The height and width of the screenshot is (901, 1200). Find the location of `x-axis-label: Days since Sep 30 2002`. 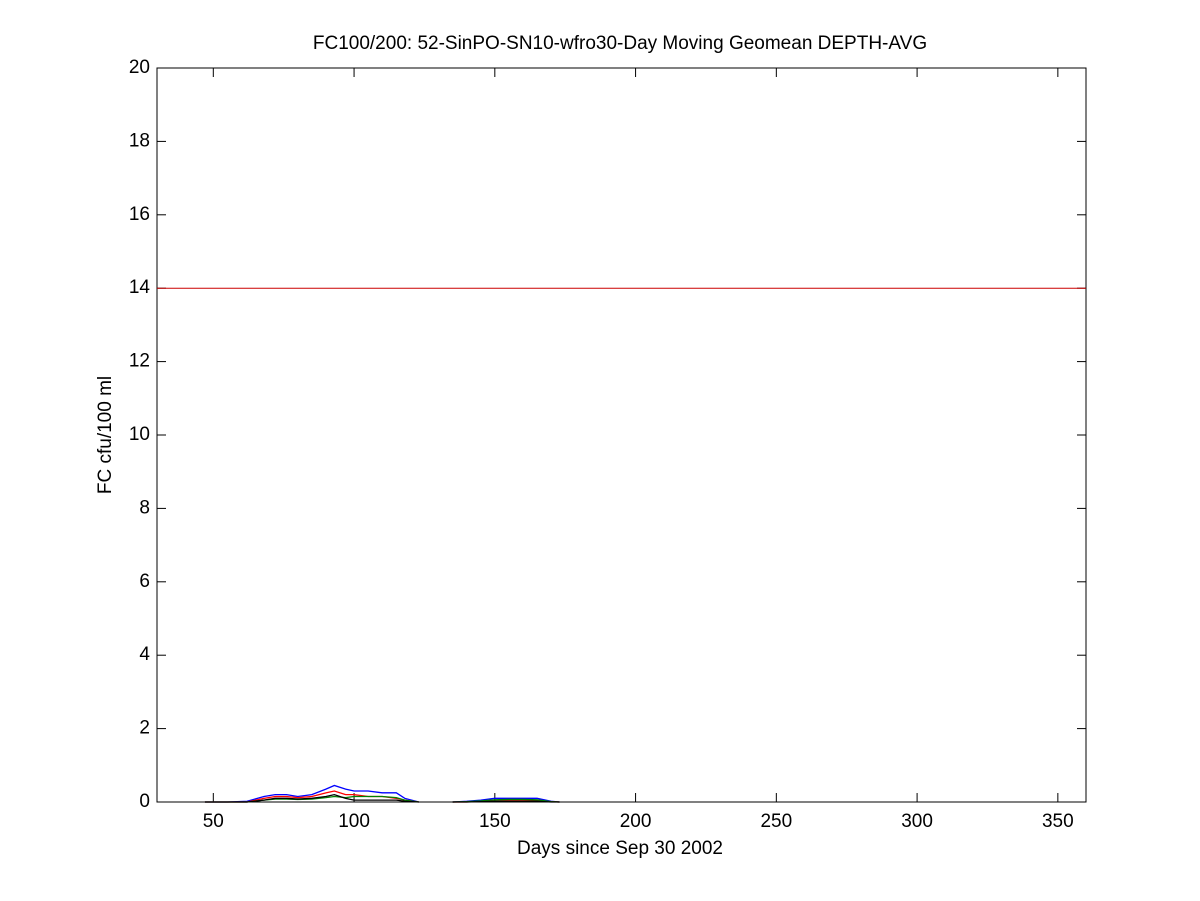

x-axis-label: Days since Sep 30 2002 is located at coordinates (620, 848).